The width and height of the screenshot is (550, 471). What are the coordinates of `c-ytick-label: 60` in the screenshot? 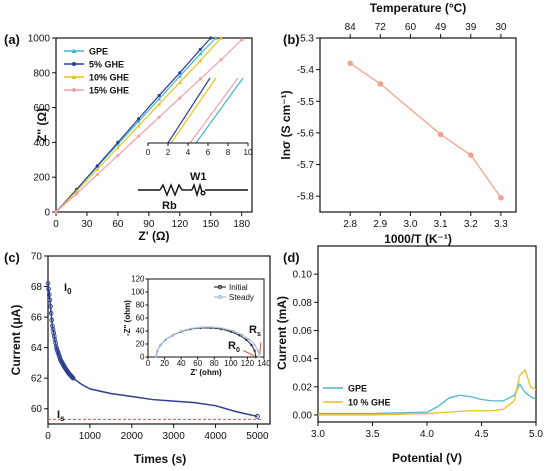 It's located at (37, 409).